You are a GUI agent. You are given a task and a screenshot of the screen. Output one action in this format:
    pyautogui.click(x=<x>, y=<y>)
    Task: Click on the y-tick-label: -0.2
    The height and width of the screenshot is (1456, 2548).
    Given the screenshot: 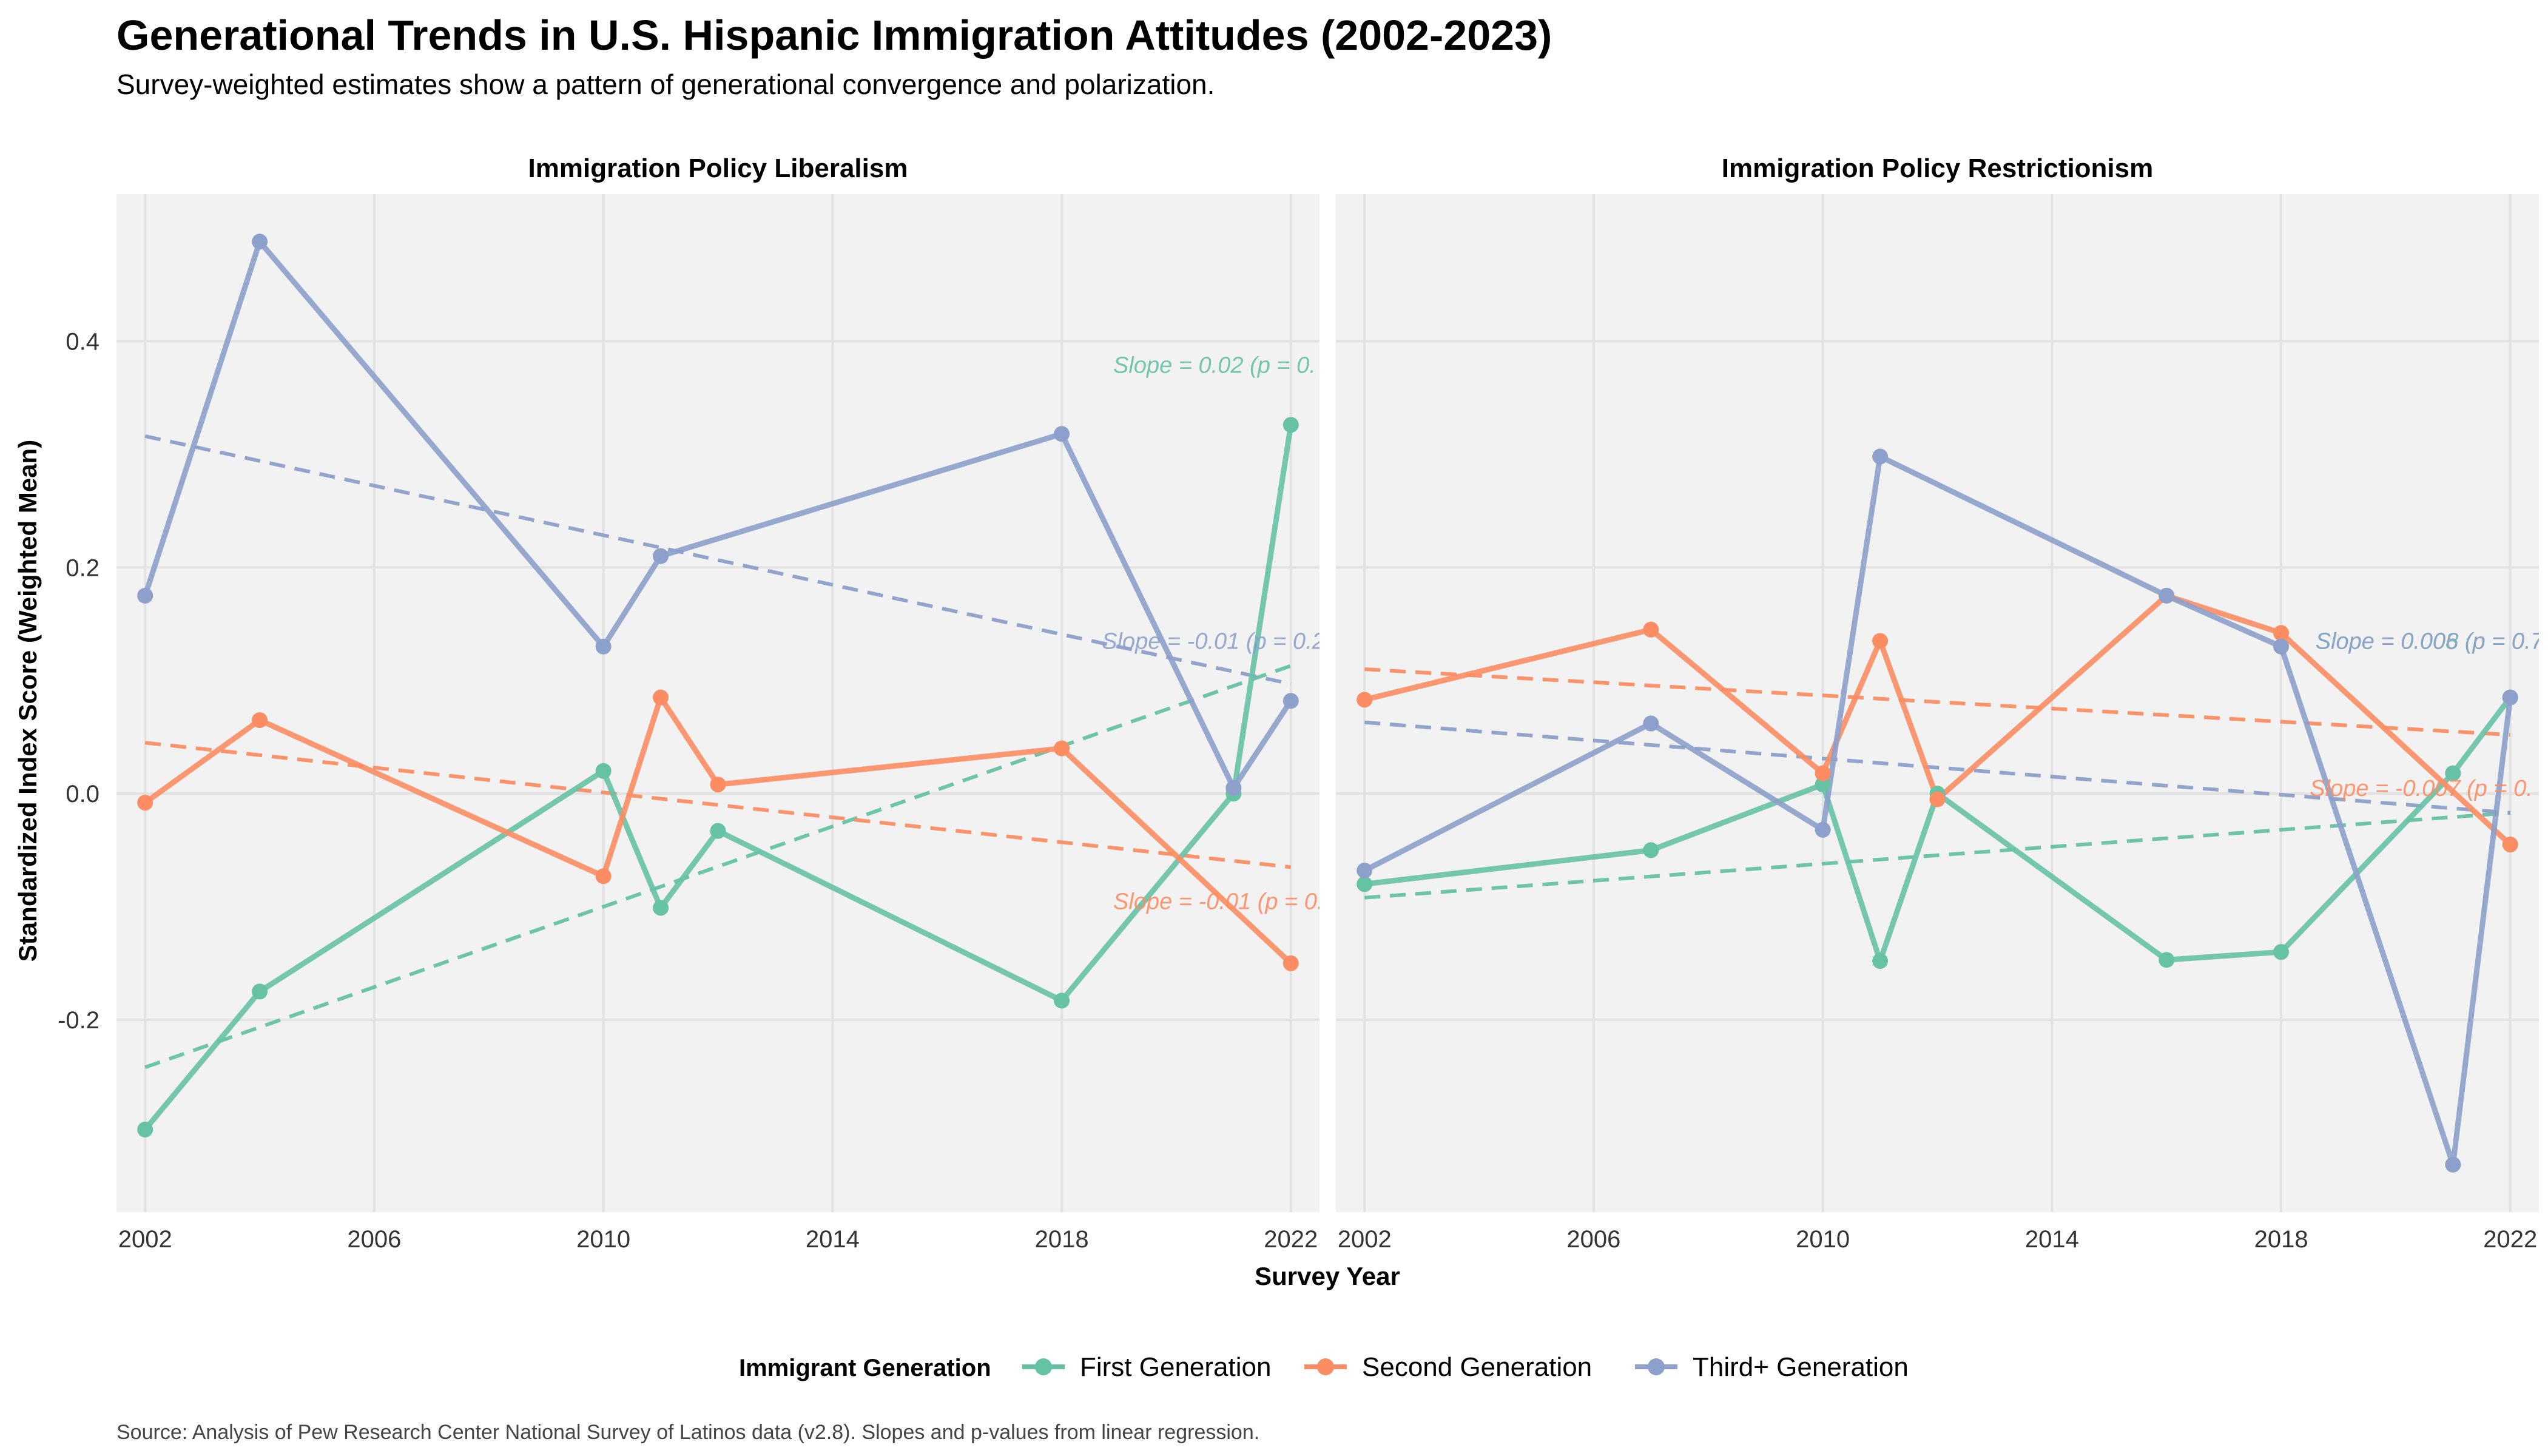 What is the action you would take?
    pyautogui.click(x=78, y=1020)
    